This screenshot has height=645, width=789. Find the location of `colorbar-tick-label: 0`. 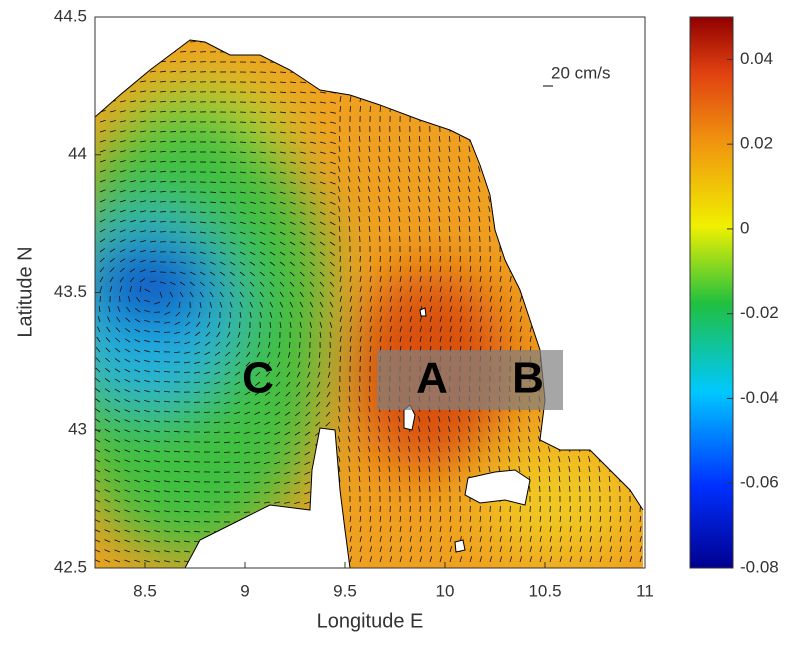

colorbar-tick-label: 0 is located at coordinates (744, 227).